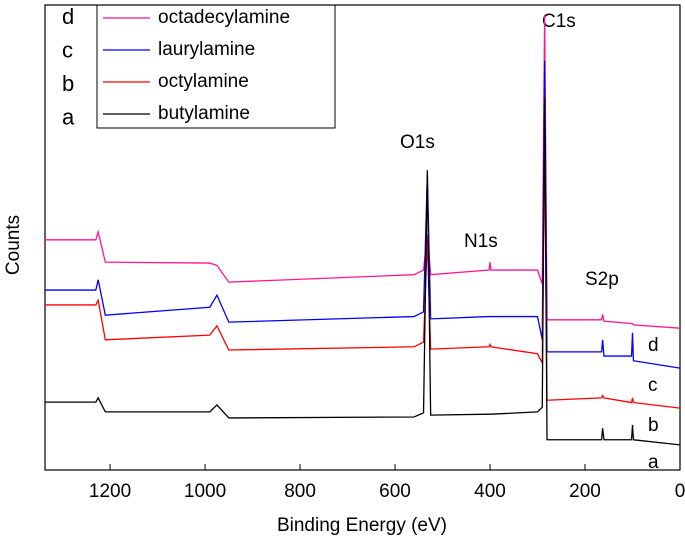  I want to click on legend-label: octadecylamine, so click(224, 17).